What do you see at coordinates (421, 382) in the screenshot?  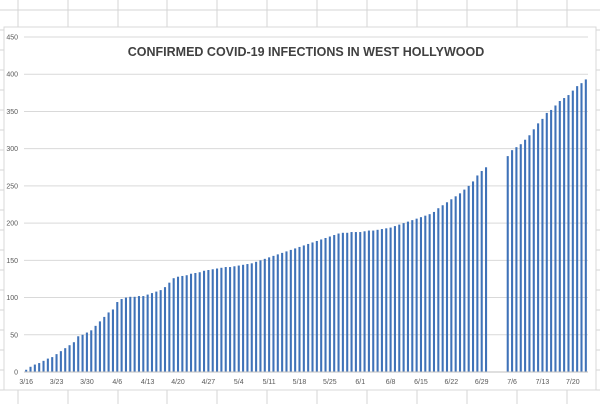 I see `x-tick-label: 6/15` at bounding box center [421, 382].